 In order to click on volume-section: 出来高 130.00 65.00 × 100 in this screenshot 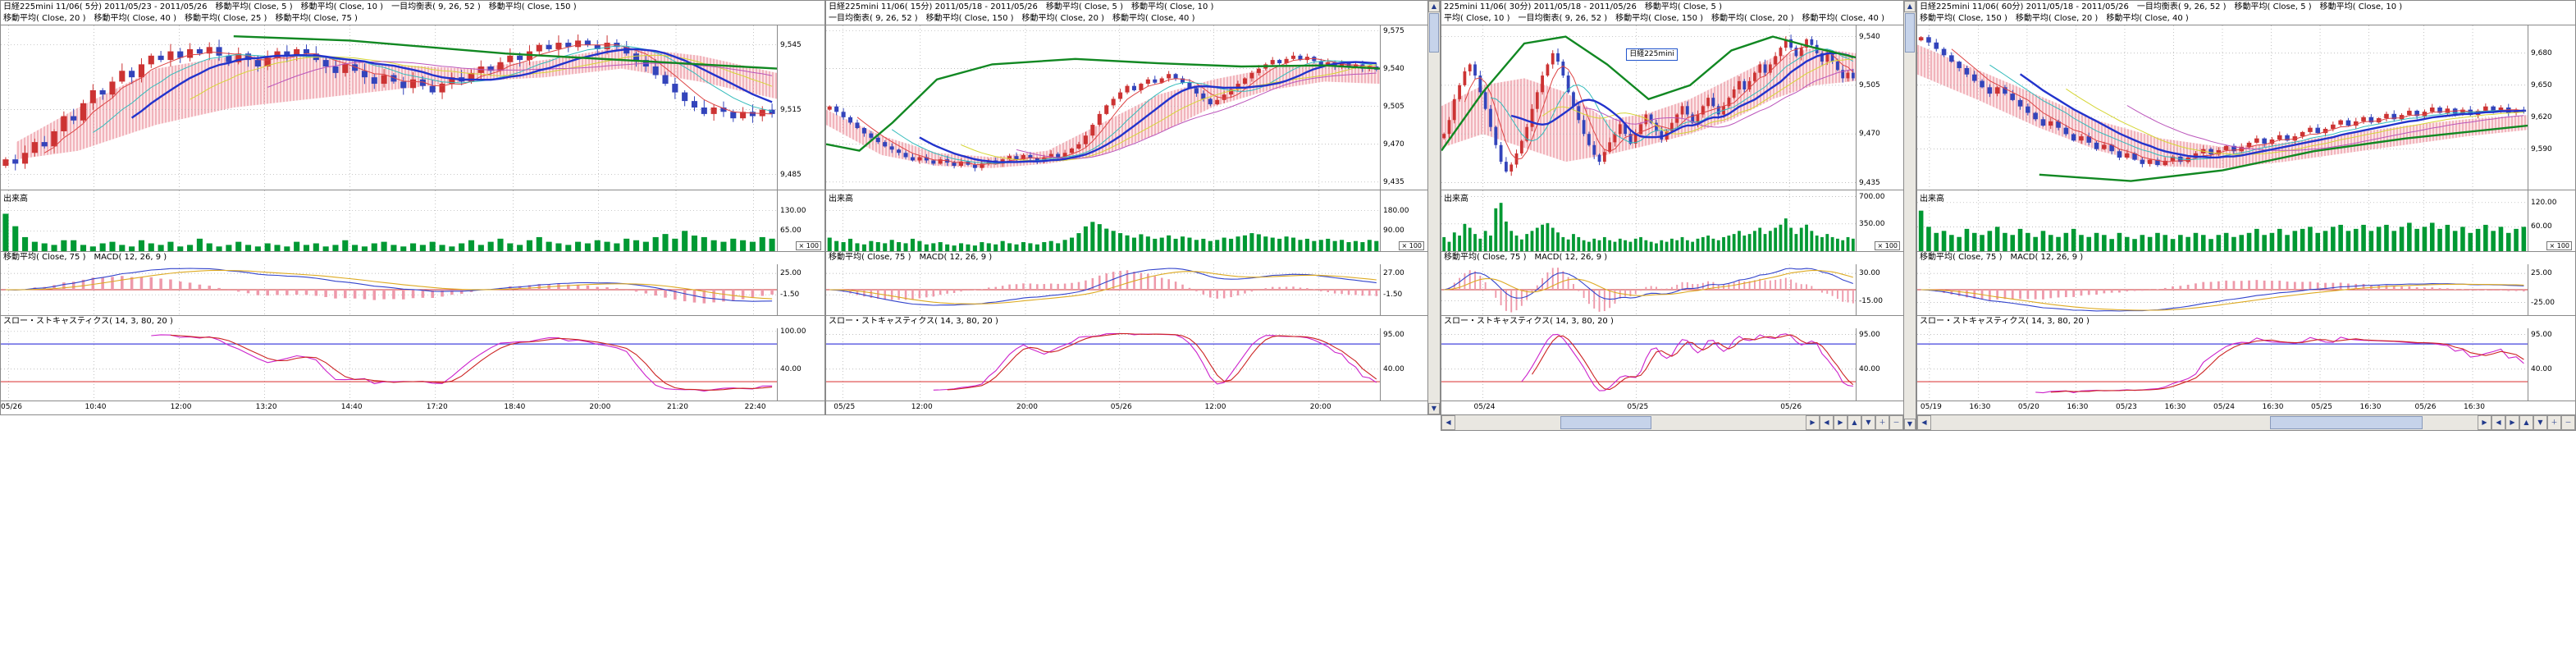, I will do `click(412, 221)`.